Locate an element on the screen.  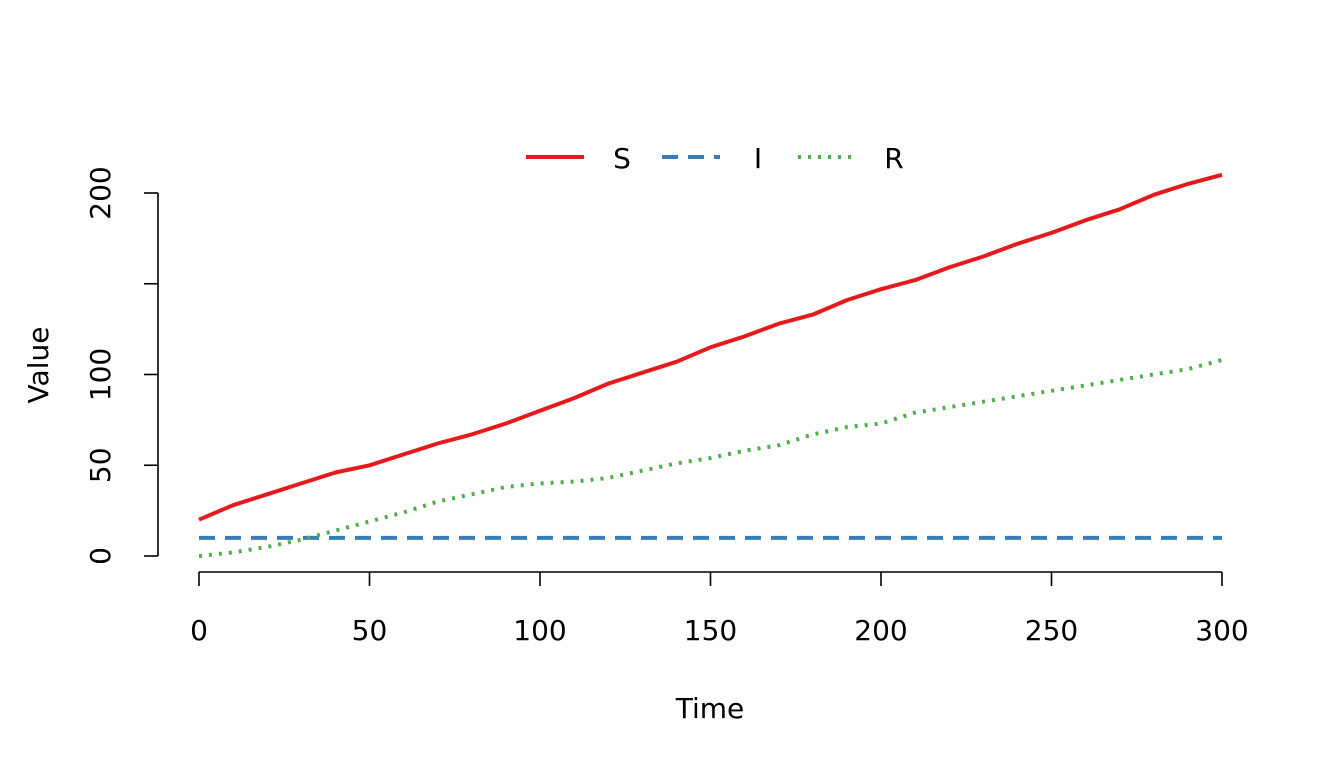
y-tick-label: 50 is located at coordinates (100, 465).